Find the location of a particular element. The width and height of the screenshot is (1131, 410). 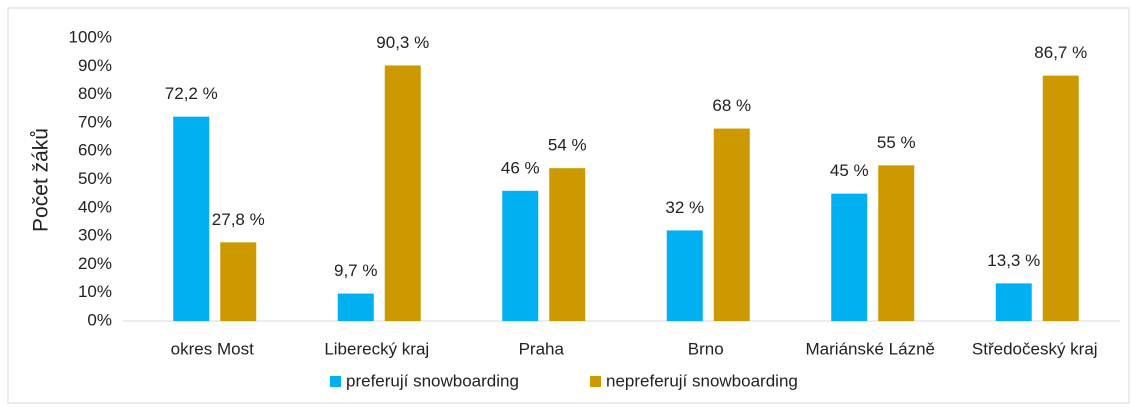

value-label: 68 % is located at coordinates (731, 105).